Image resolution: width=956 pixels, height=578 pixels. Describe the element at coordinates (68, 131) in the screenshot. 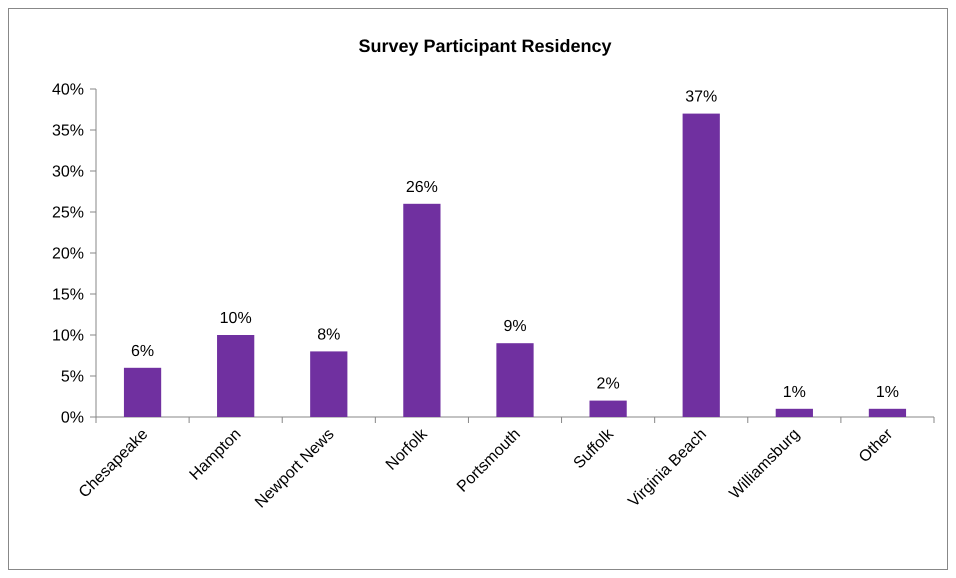

I see `y-tick-label: 35%` at that location.